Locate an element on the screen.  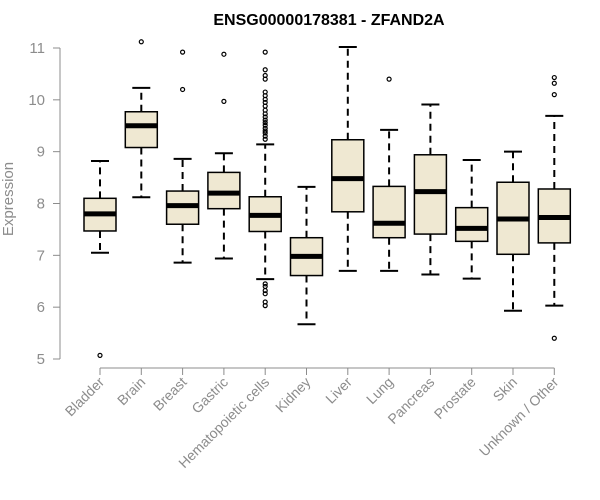
chart-title: ENSG00000178381 - ZFAND2A is located at coordinates (329, 20).